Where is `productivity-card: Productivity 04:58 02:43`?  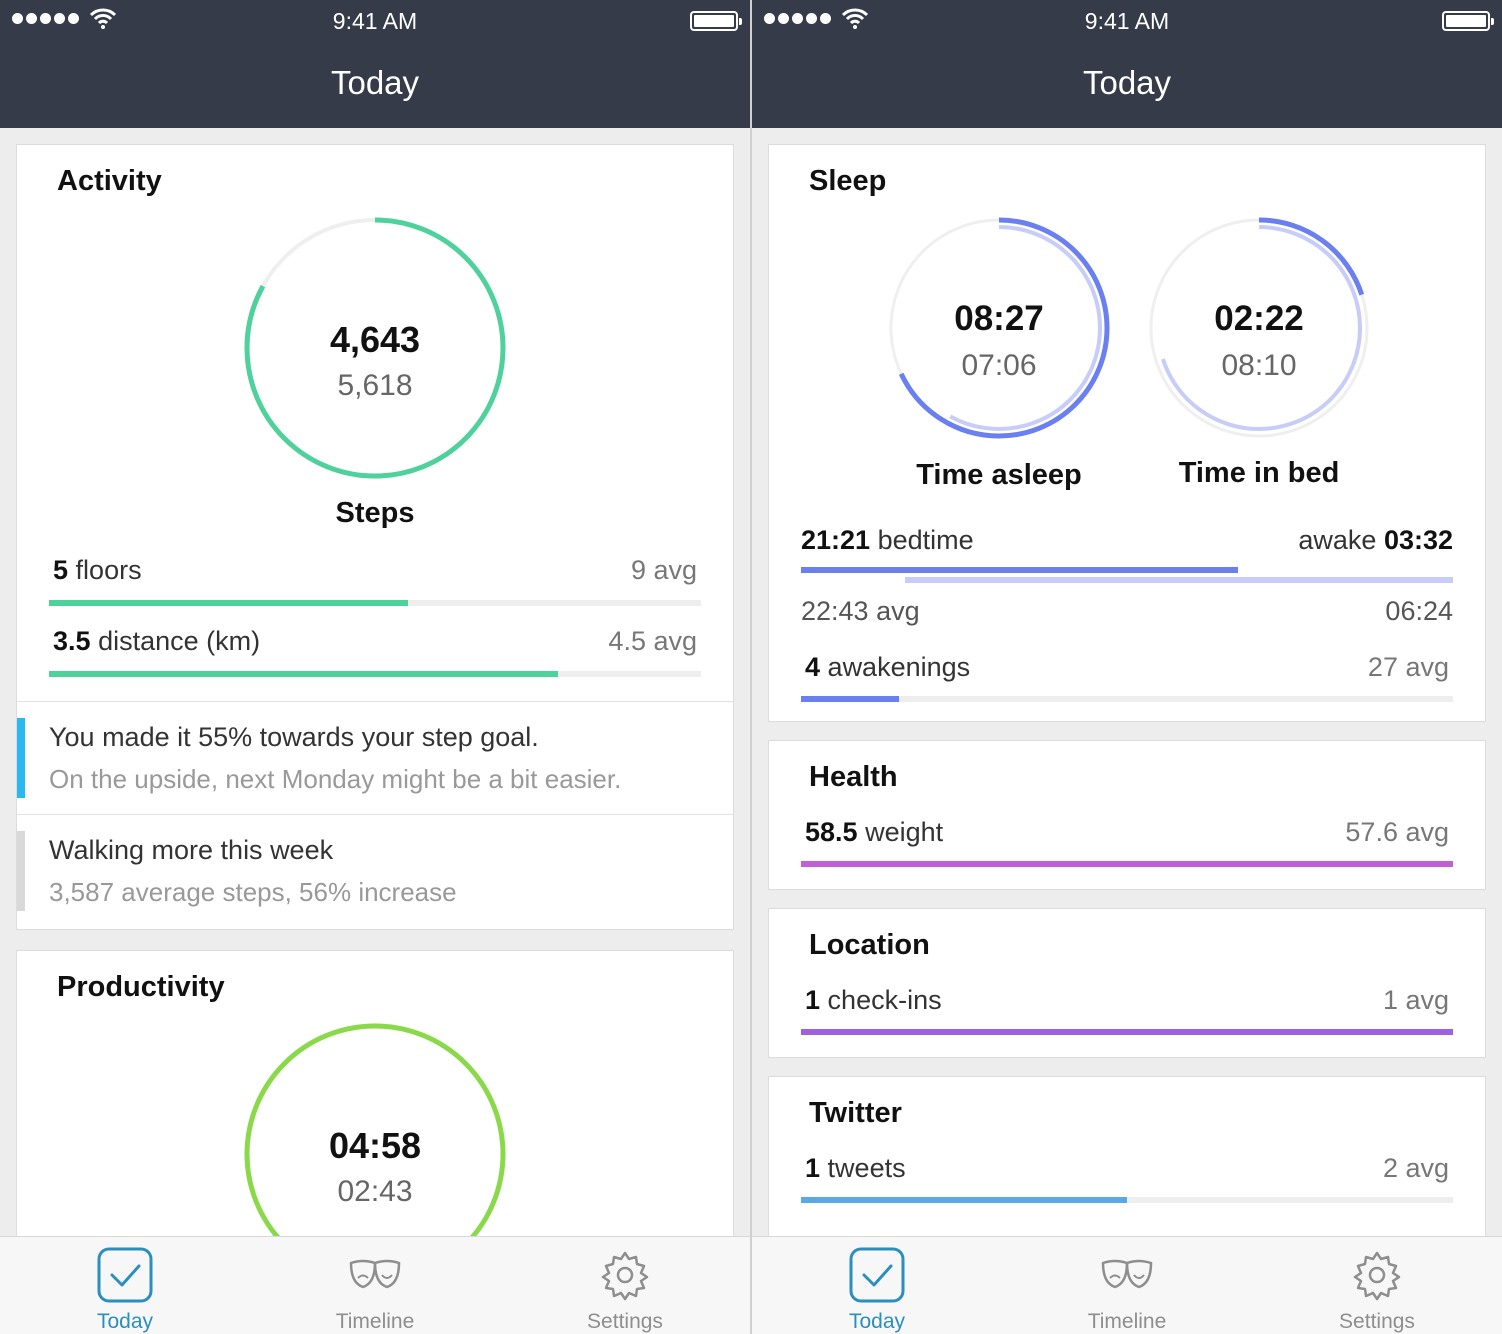
productivity-card: Productivity 04:58 02:43 is located at coordinates (375, 1117).